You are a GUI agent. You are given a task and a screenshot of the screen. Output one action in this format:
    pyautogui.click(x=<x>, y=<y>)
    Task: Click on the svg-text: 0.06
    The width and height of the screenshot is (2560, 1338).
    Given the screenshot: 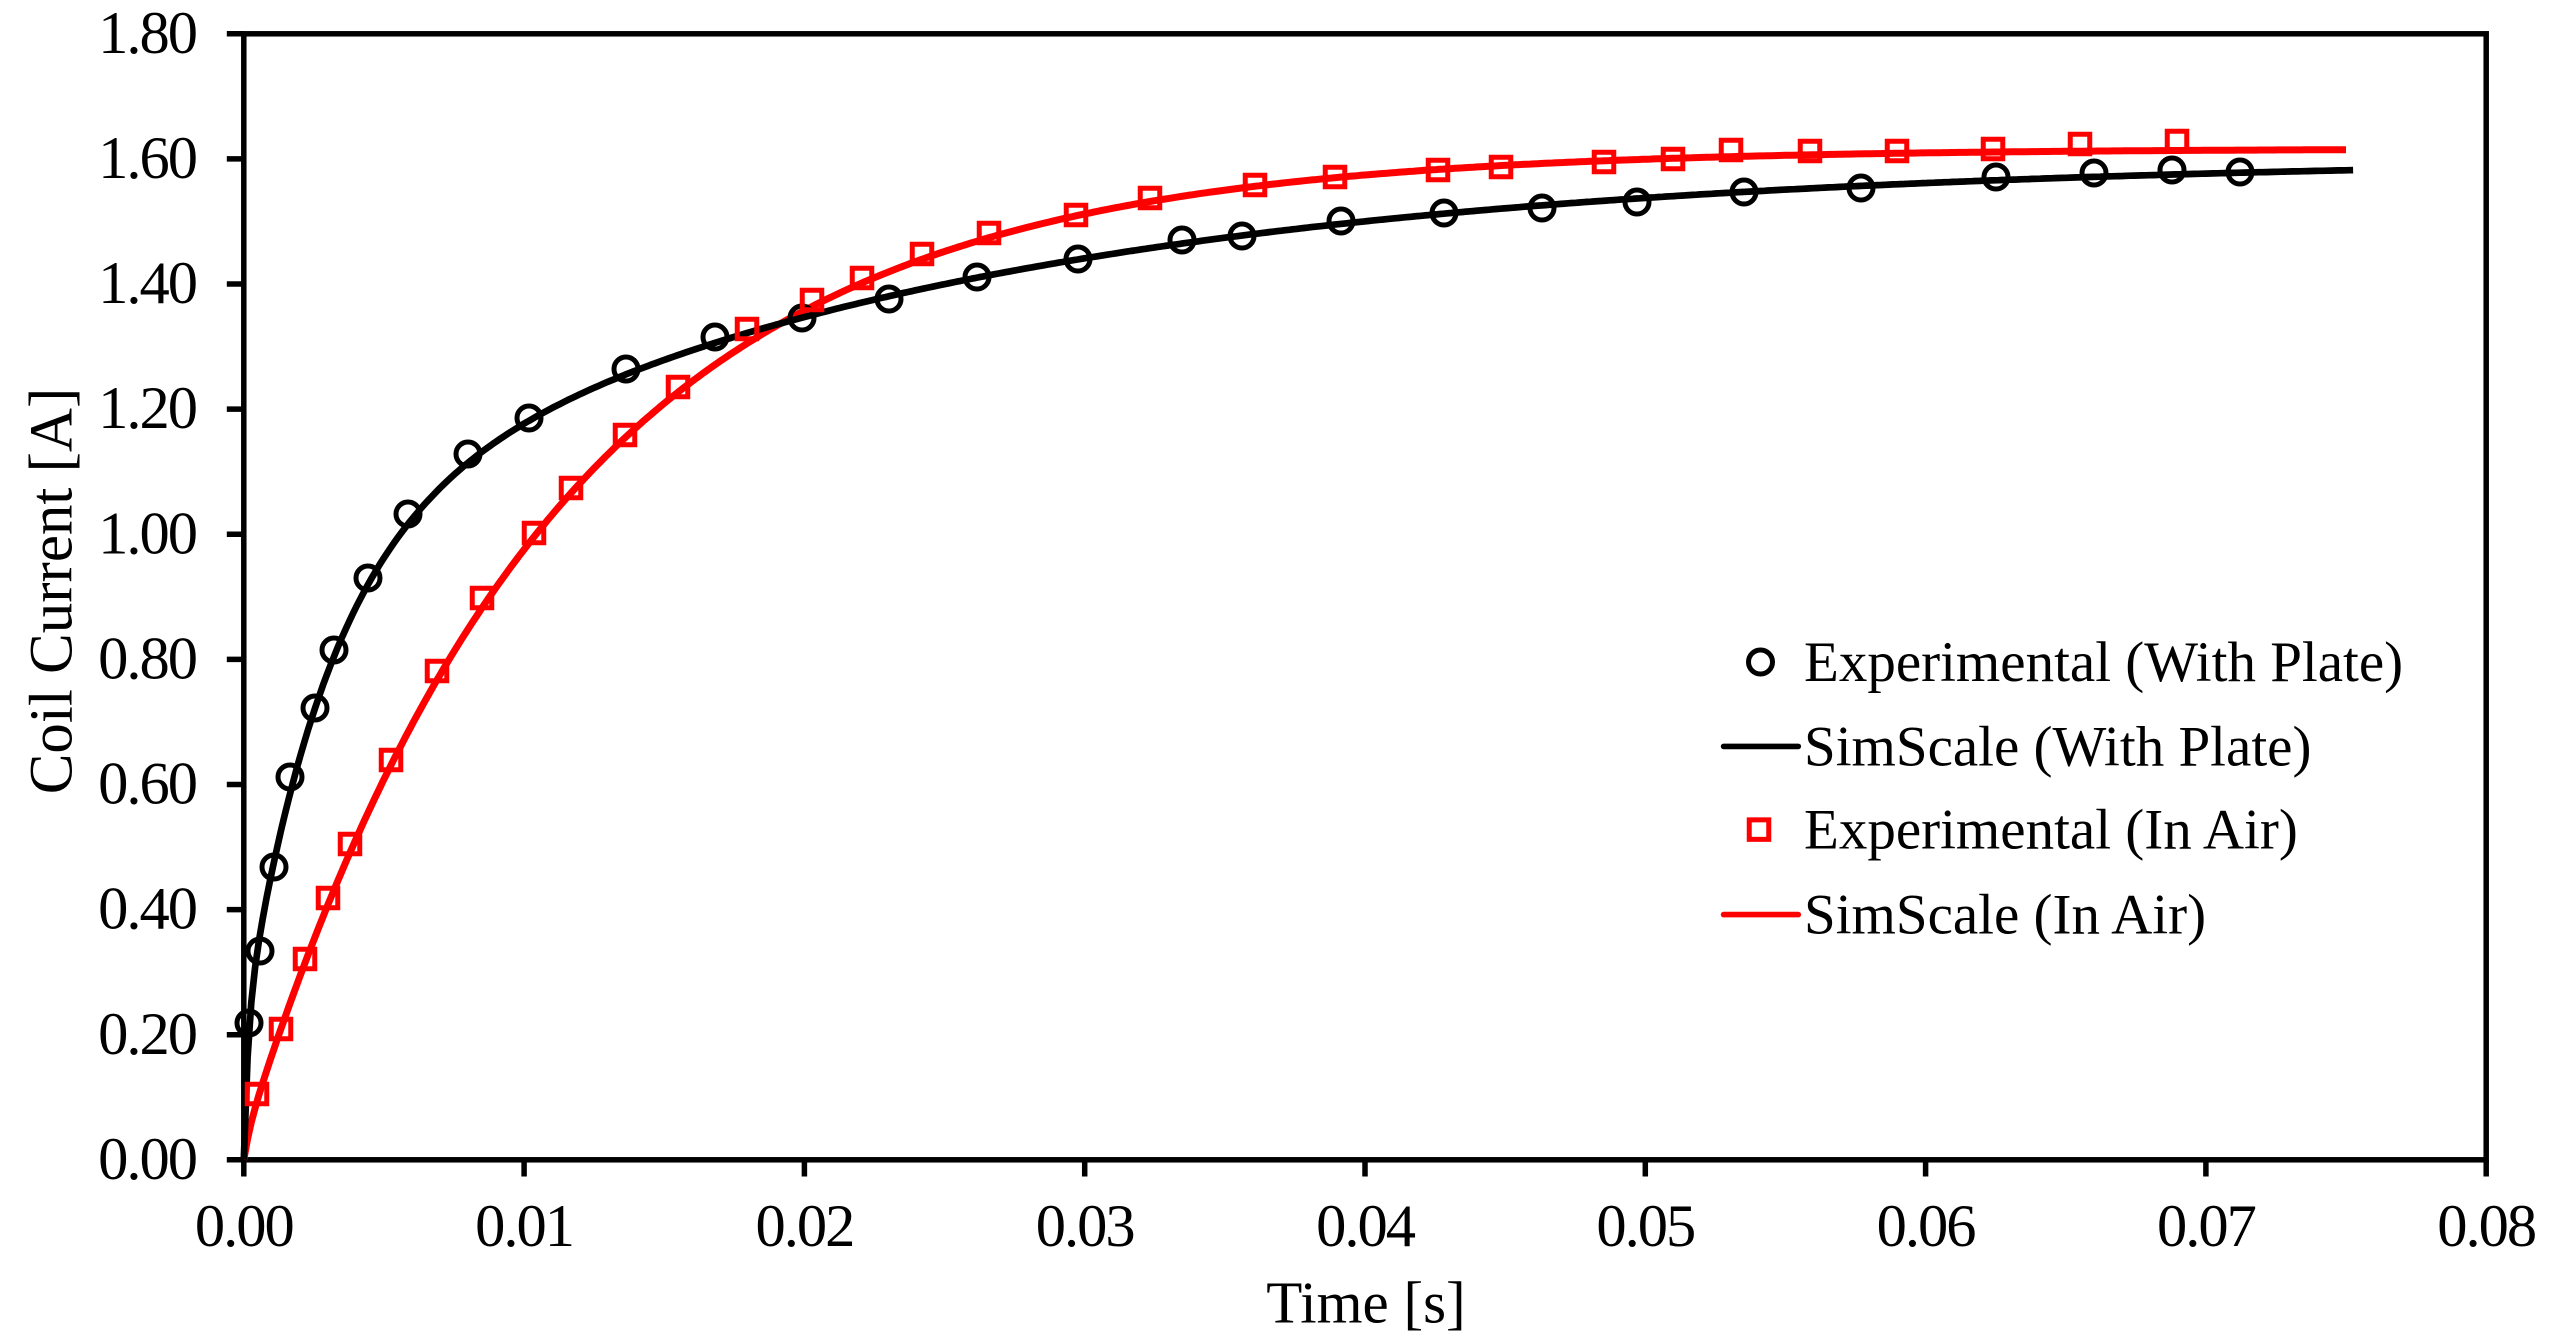 What is the action you would take?
    pyautogui.click(x=1926, y=1226)
    